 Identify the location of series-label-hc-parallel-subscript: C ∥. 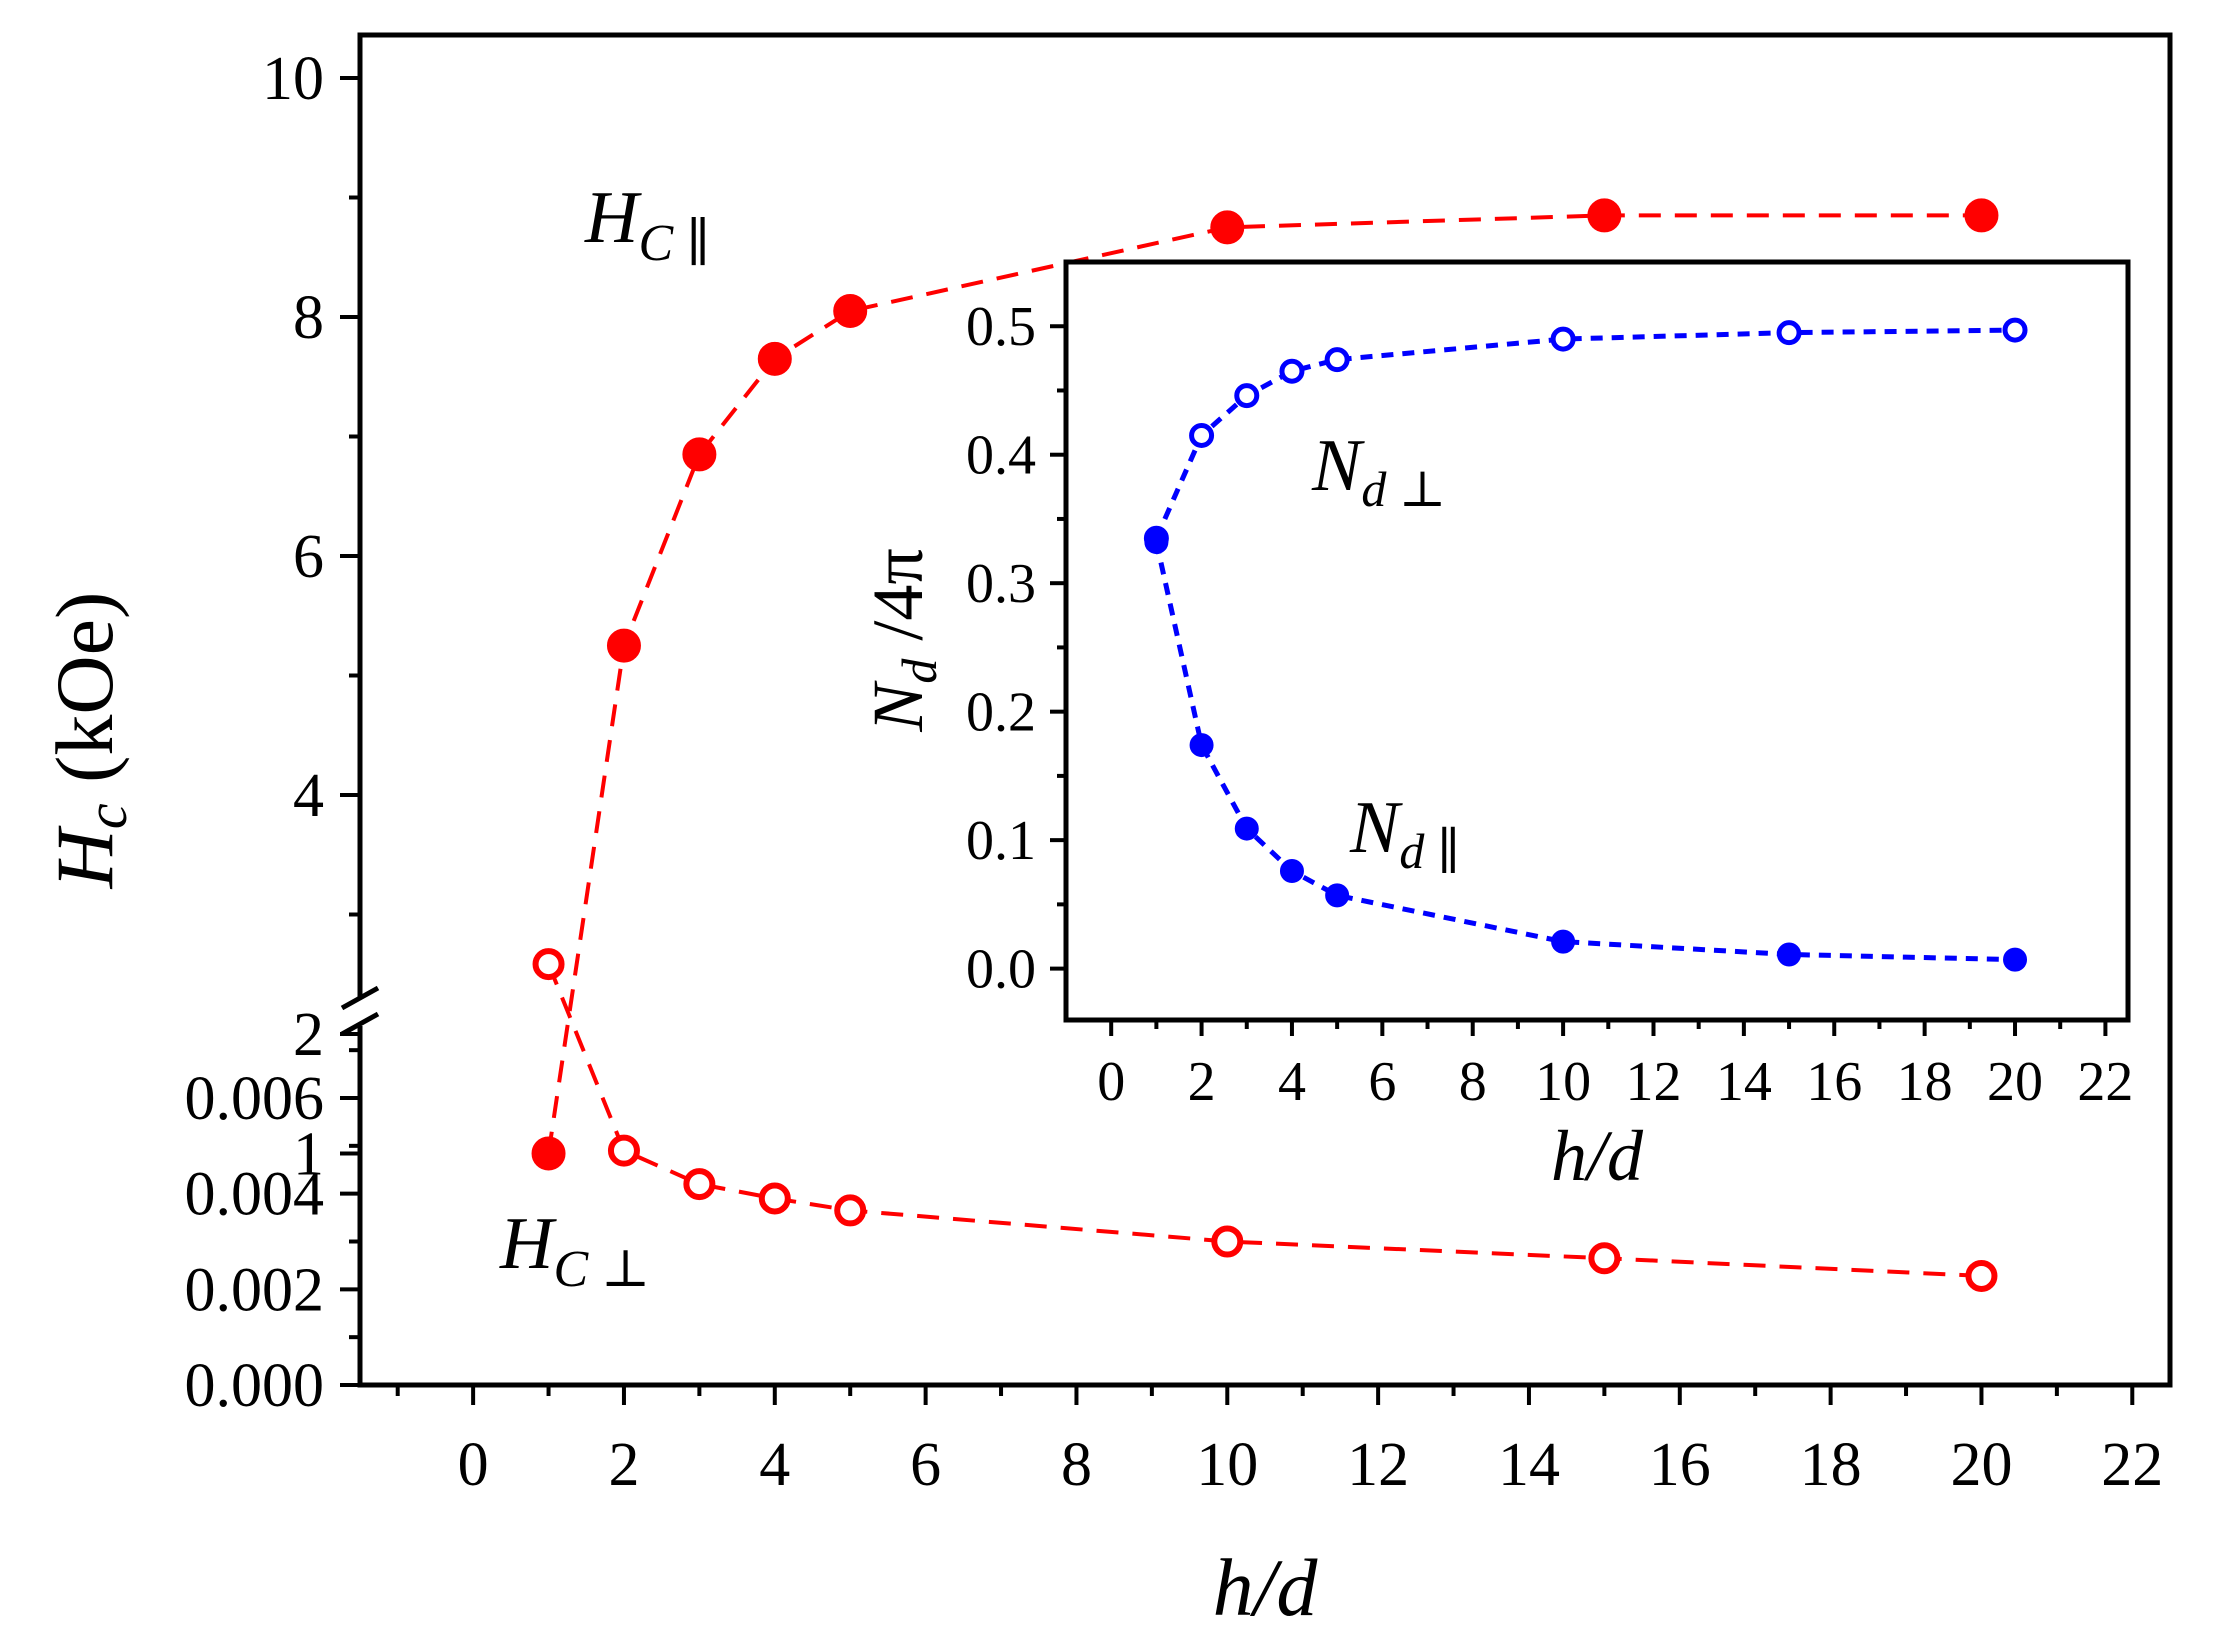
(674, 243).